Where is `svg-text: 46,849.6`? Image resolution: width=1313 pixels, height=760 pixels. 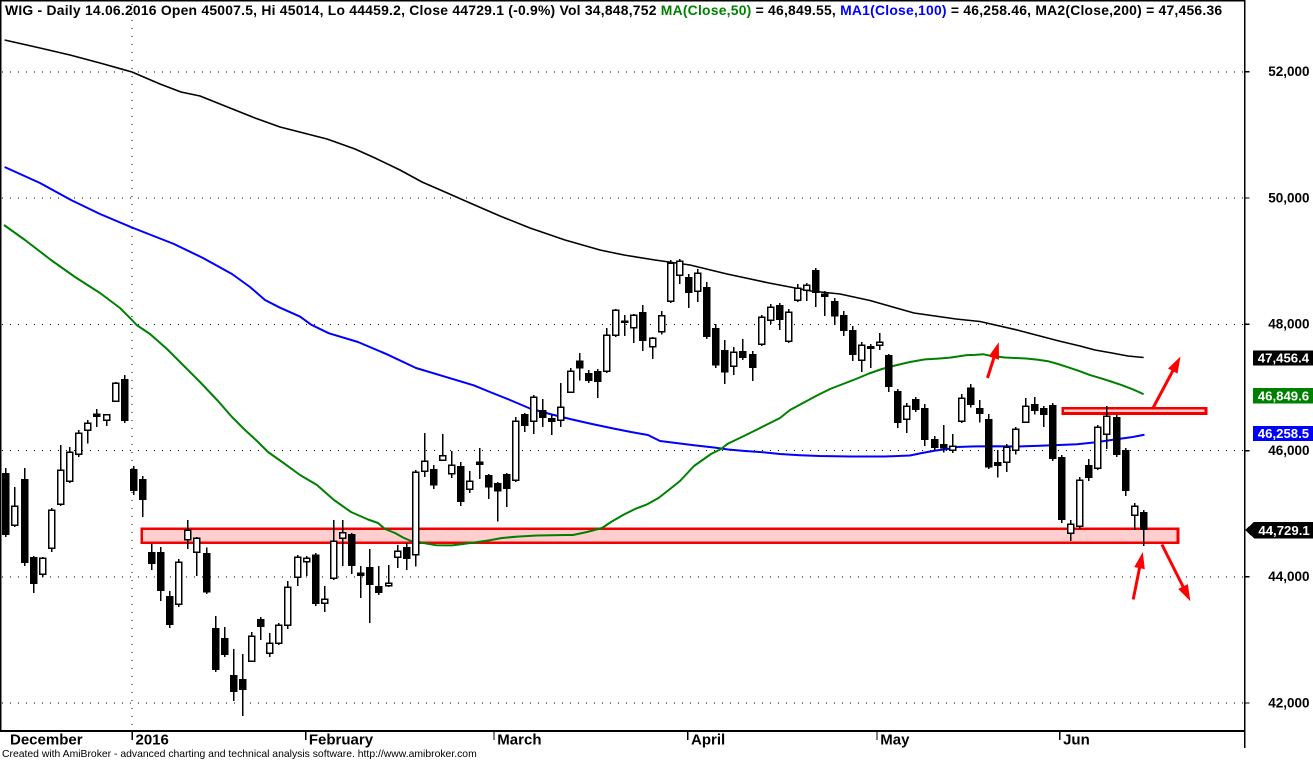 svg-text: 46,849.6 is located at coordinates (1283, 395).